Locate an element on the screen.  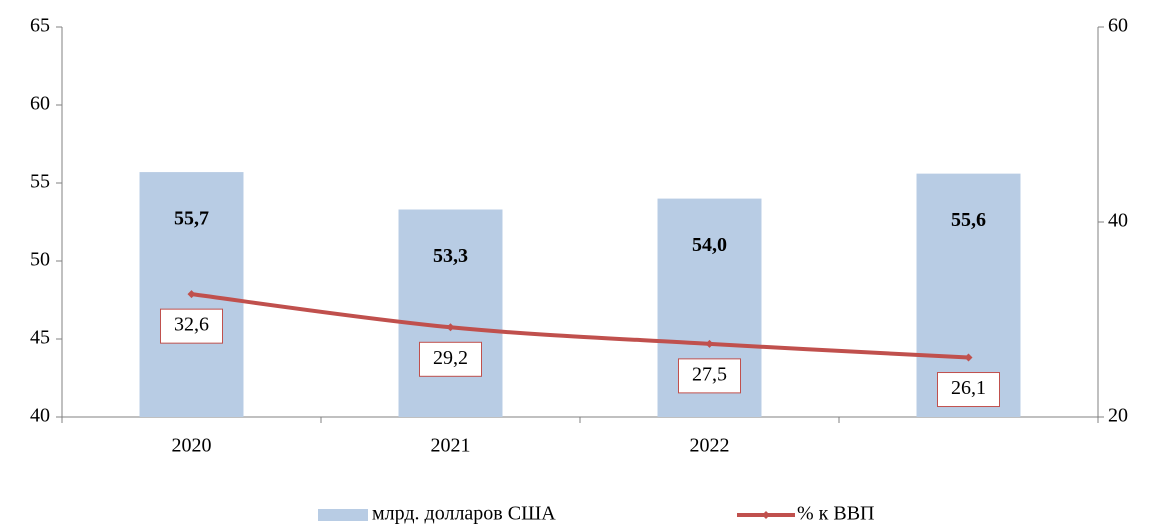
y2-tick-label: 40 is located at coordinates (1118, 221).